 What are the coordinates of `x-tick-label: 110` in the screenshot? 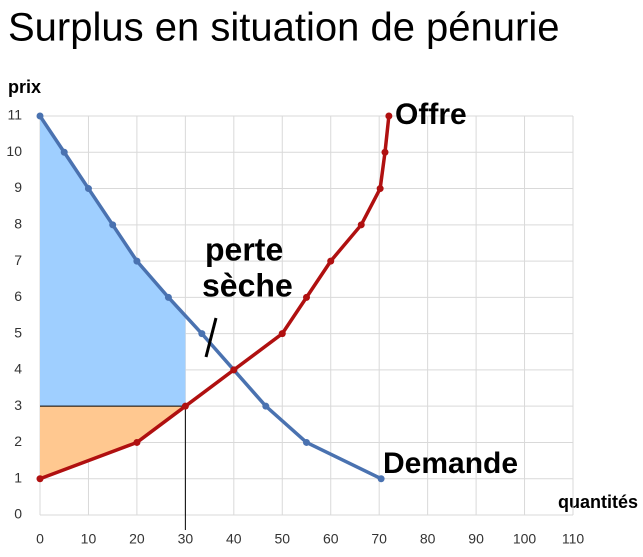 It's located at (573, 539).